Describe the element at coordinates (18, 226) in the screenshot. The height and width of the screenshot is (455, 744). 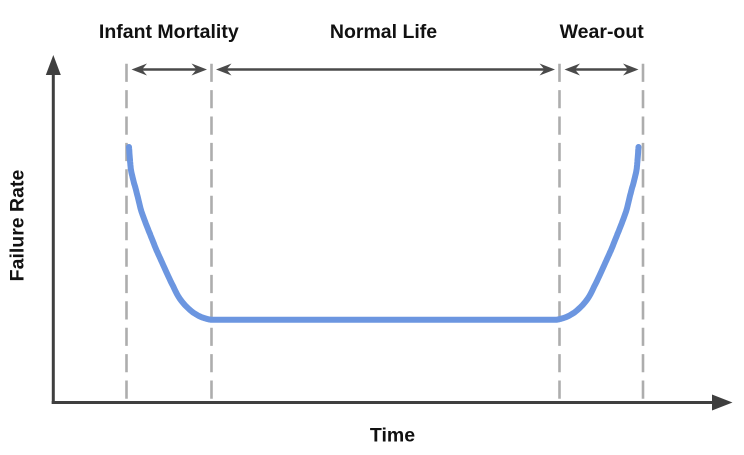
I see `svg-text: Failure Rate` at that location.